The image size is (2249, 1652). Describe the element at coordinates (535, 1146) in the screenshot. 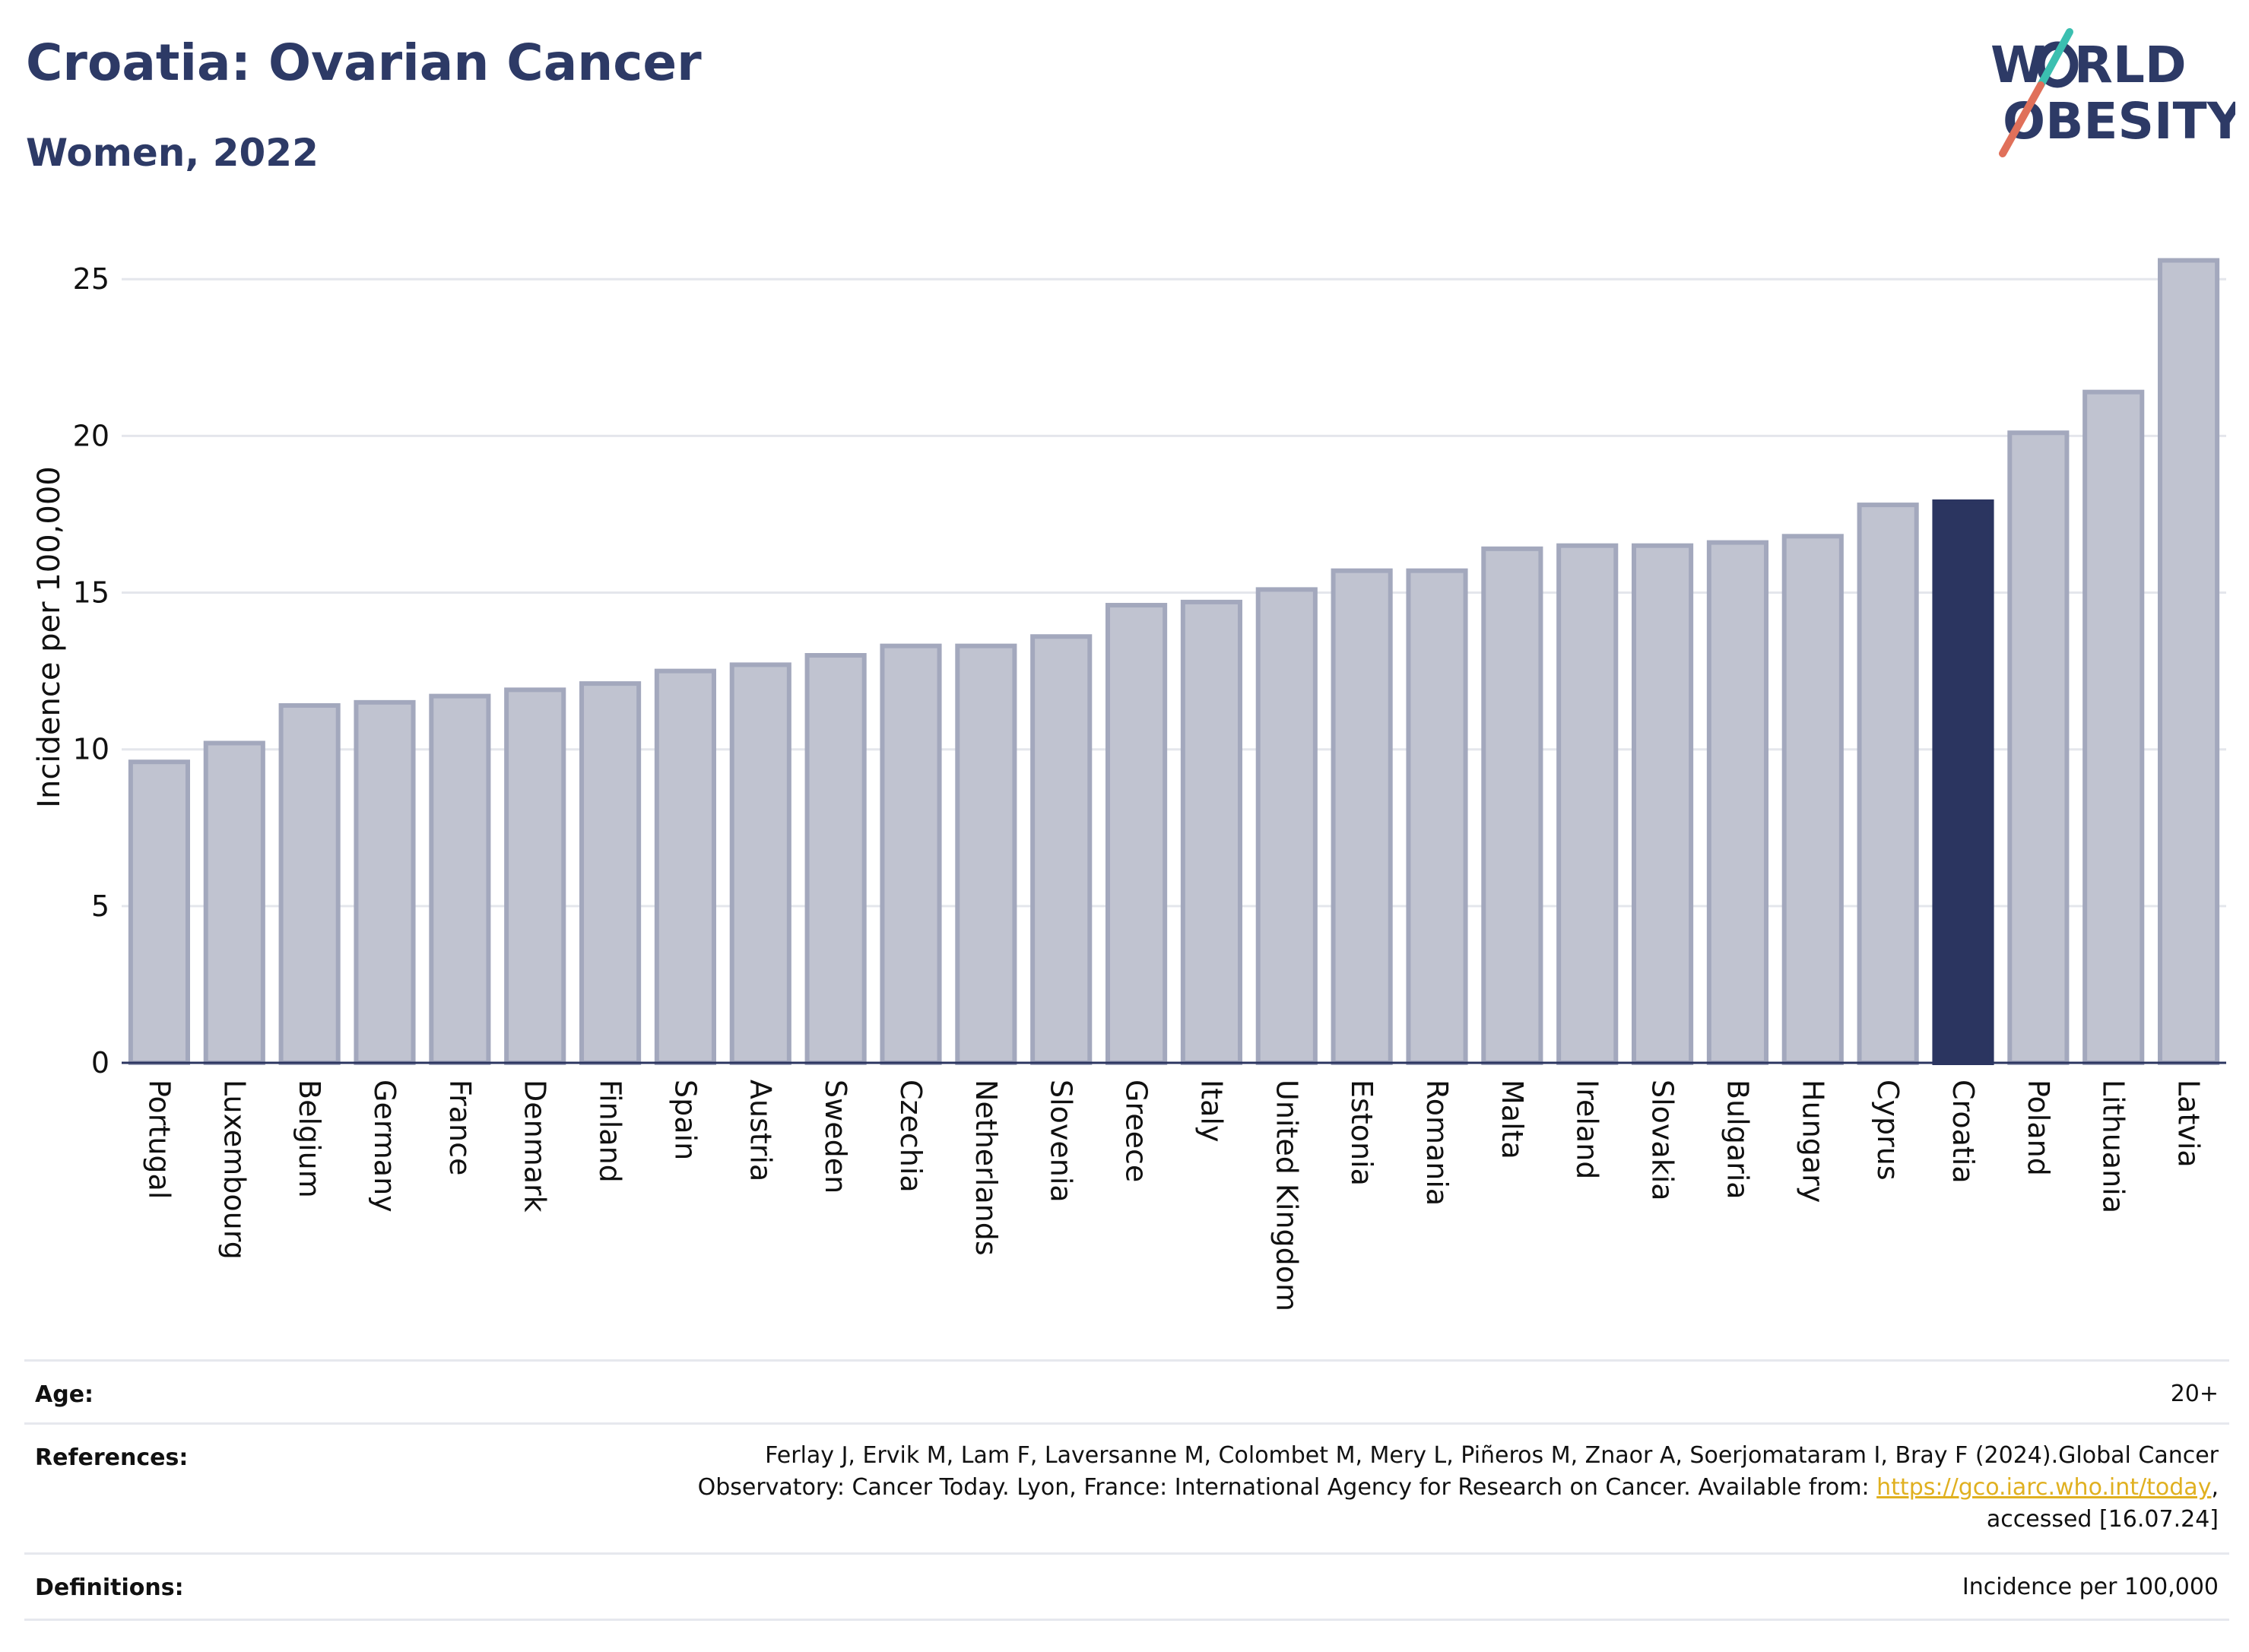

I see `x-tick-label: Denmark` at that location.